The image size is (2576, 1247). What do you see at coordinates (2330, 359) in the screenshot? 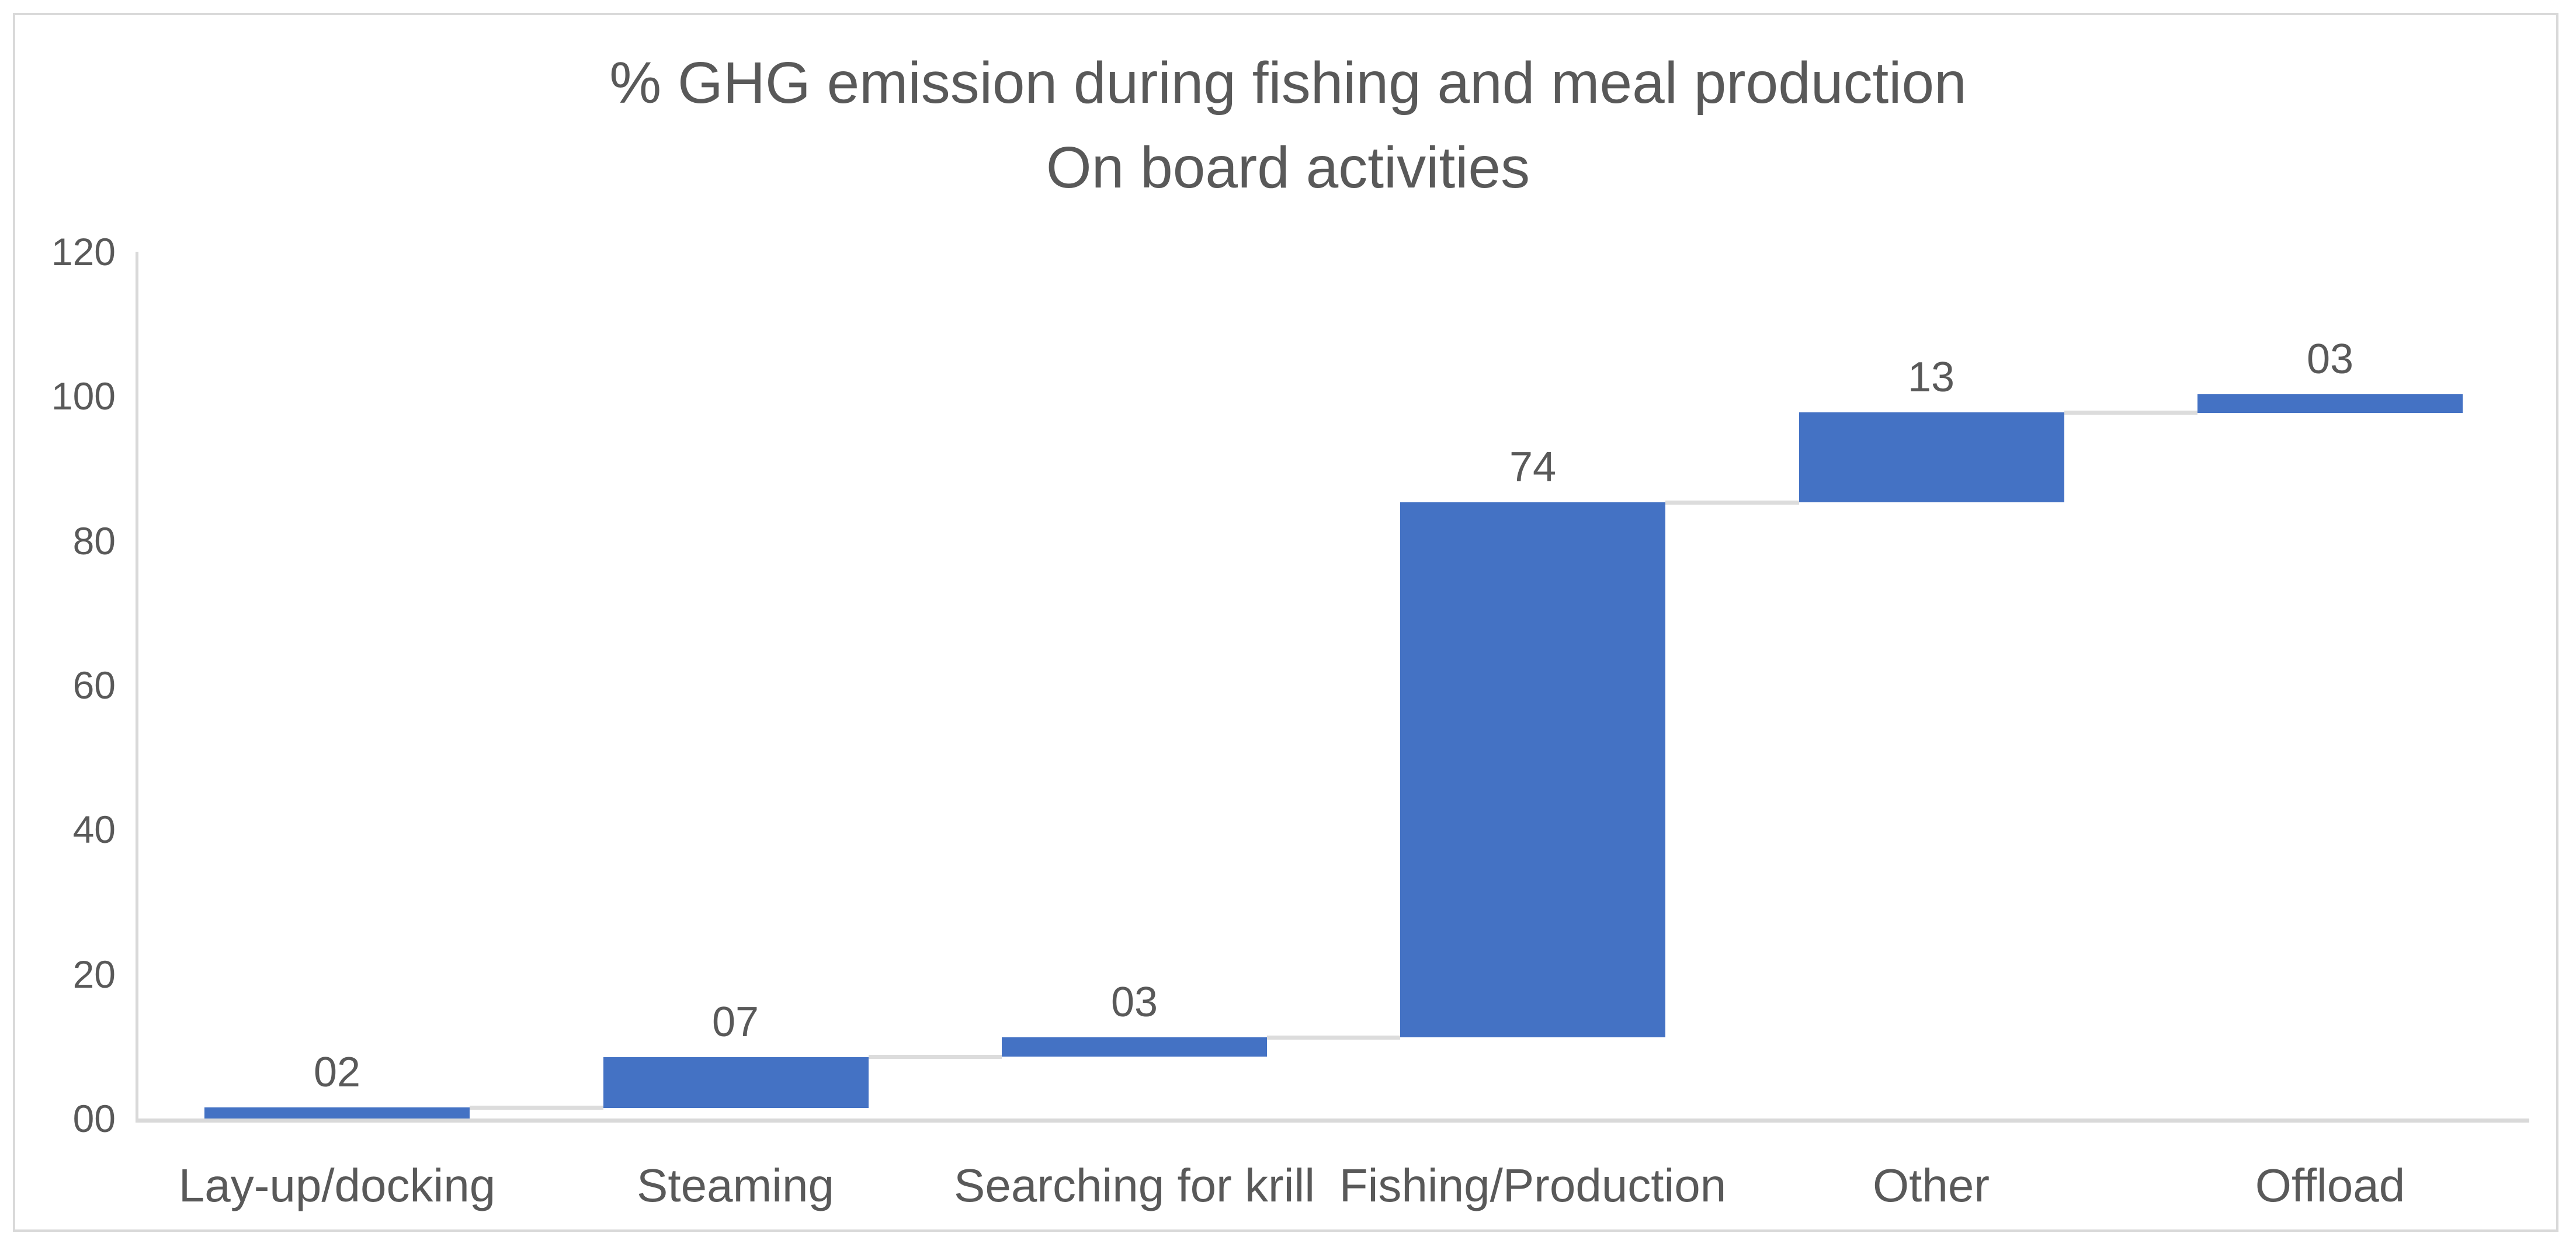
I see `data-label-offload: 03` at bounding box center [2330, 359].